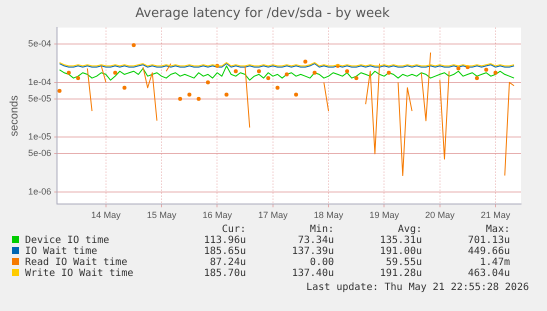  Describe the element at coordinates (403, 262) in the screenshot. I see `text: 59.55u` at that location.